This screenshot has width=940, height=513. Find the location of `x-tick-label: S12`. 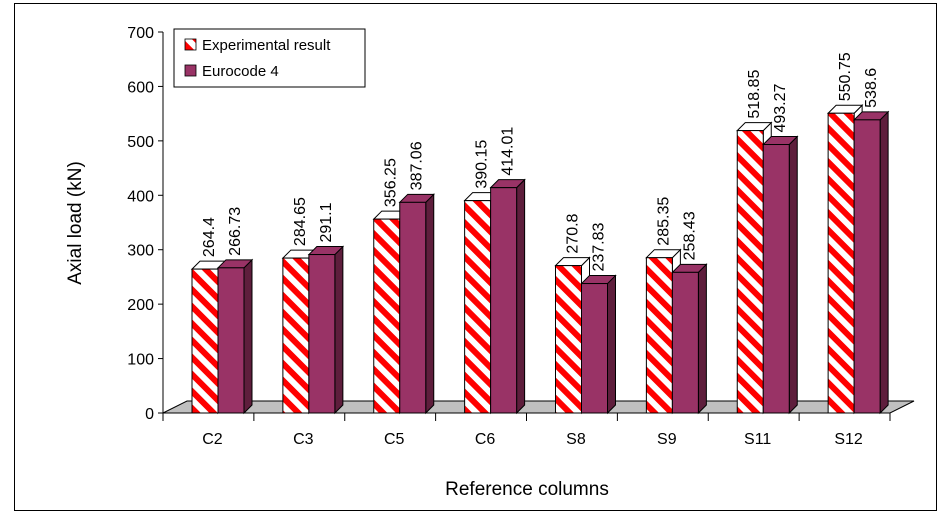

x-tick-label: S12 is located at coordinates (848, 439).